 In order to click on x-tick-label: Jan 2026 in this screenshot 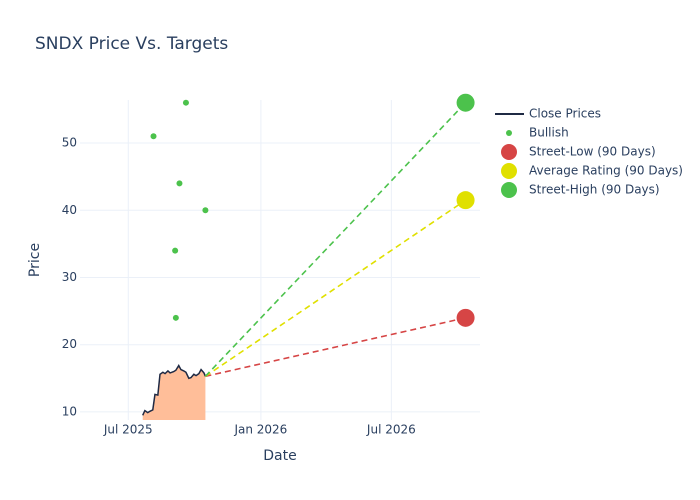, I will do `click(260, 430)`.